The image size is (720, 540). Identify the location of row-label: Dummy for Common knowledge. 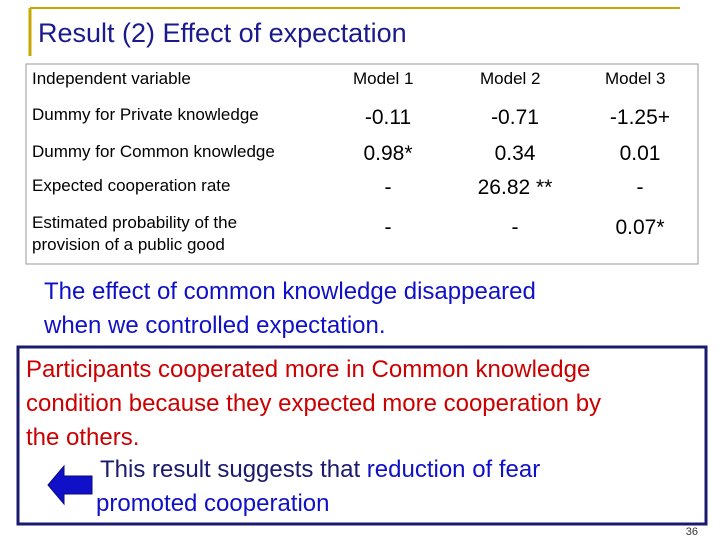
(153, 151).